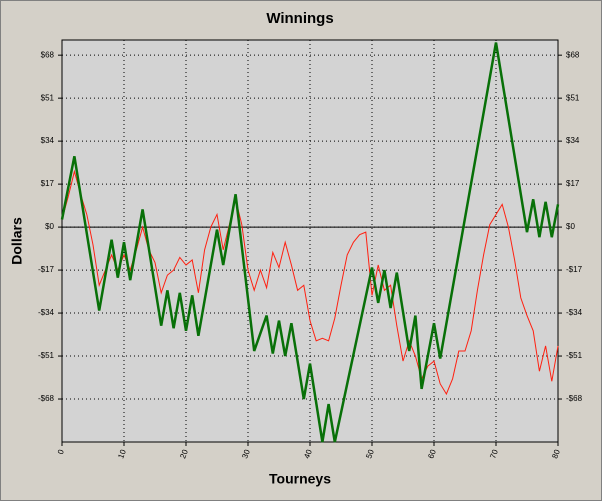 The width and height of the screenshot is (602, 501). Describe the element at coordinates (494, 454) in the screenshot. I see `x-tick-label: 70` at that location.